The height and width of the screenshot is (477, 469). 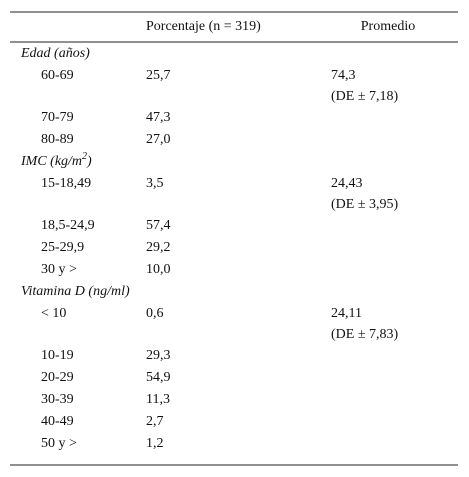 What do you see at coordinates (66, 183) in the screenshot?
I see `row-label: 15-18,49` at bounding box center [66, 183].